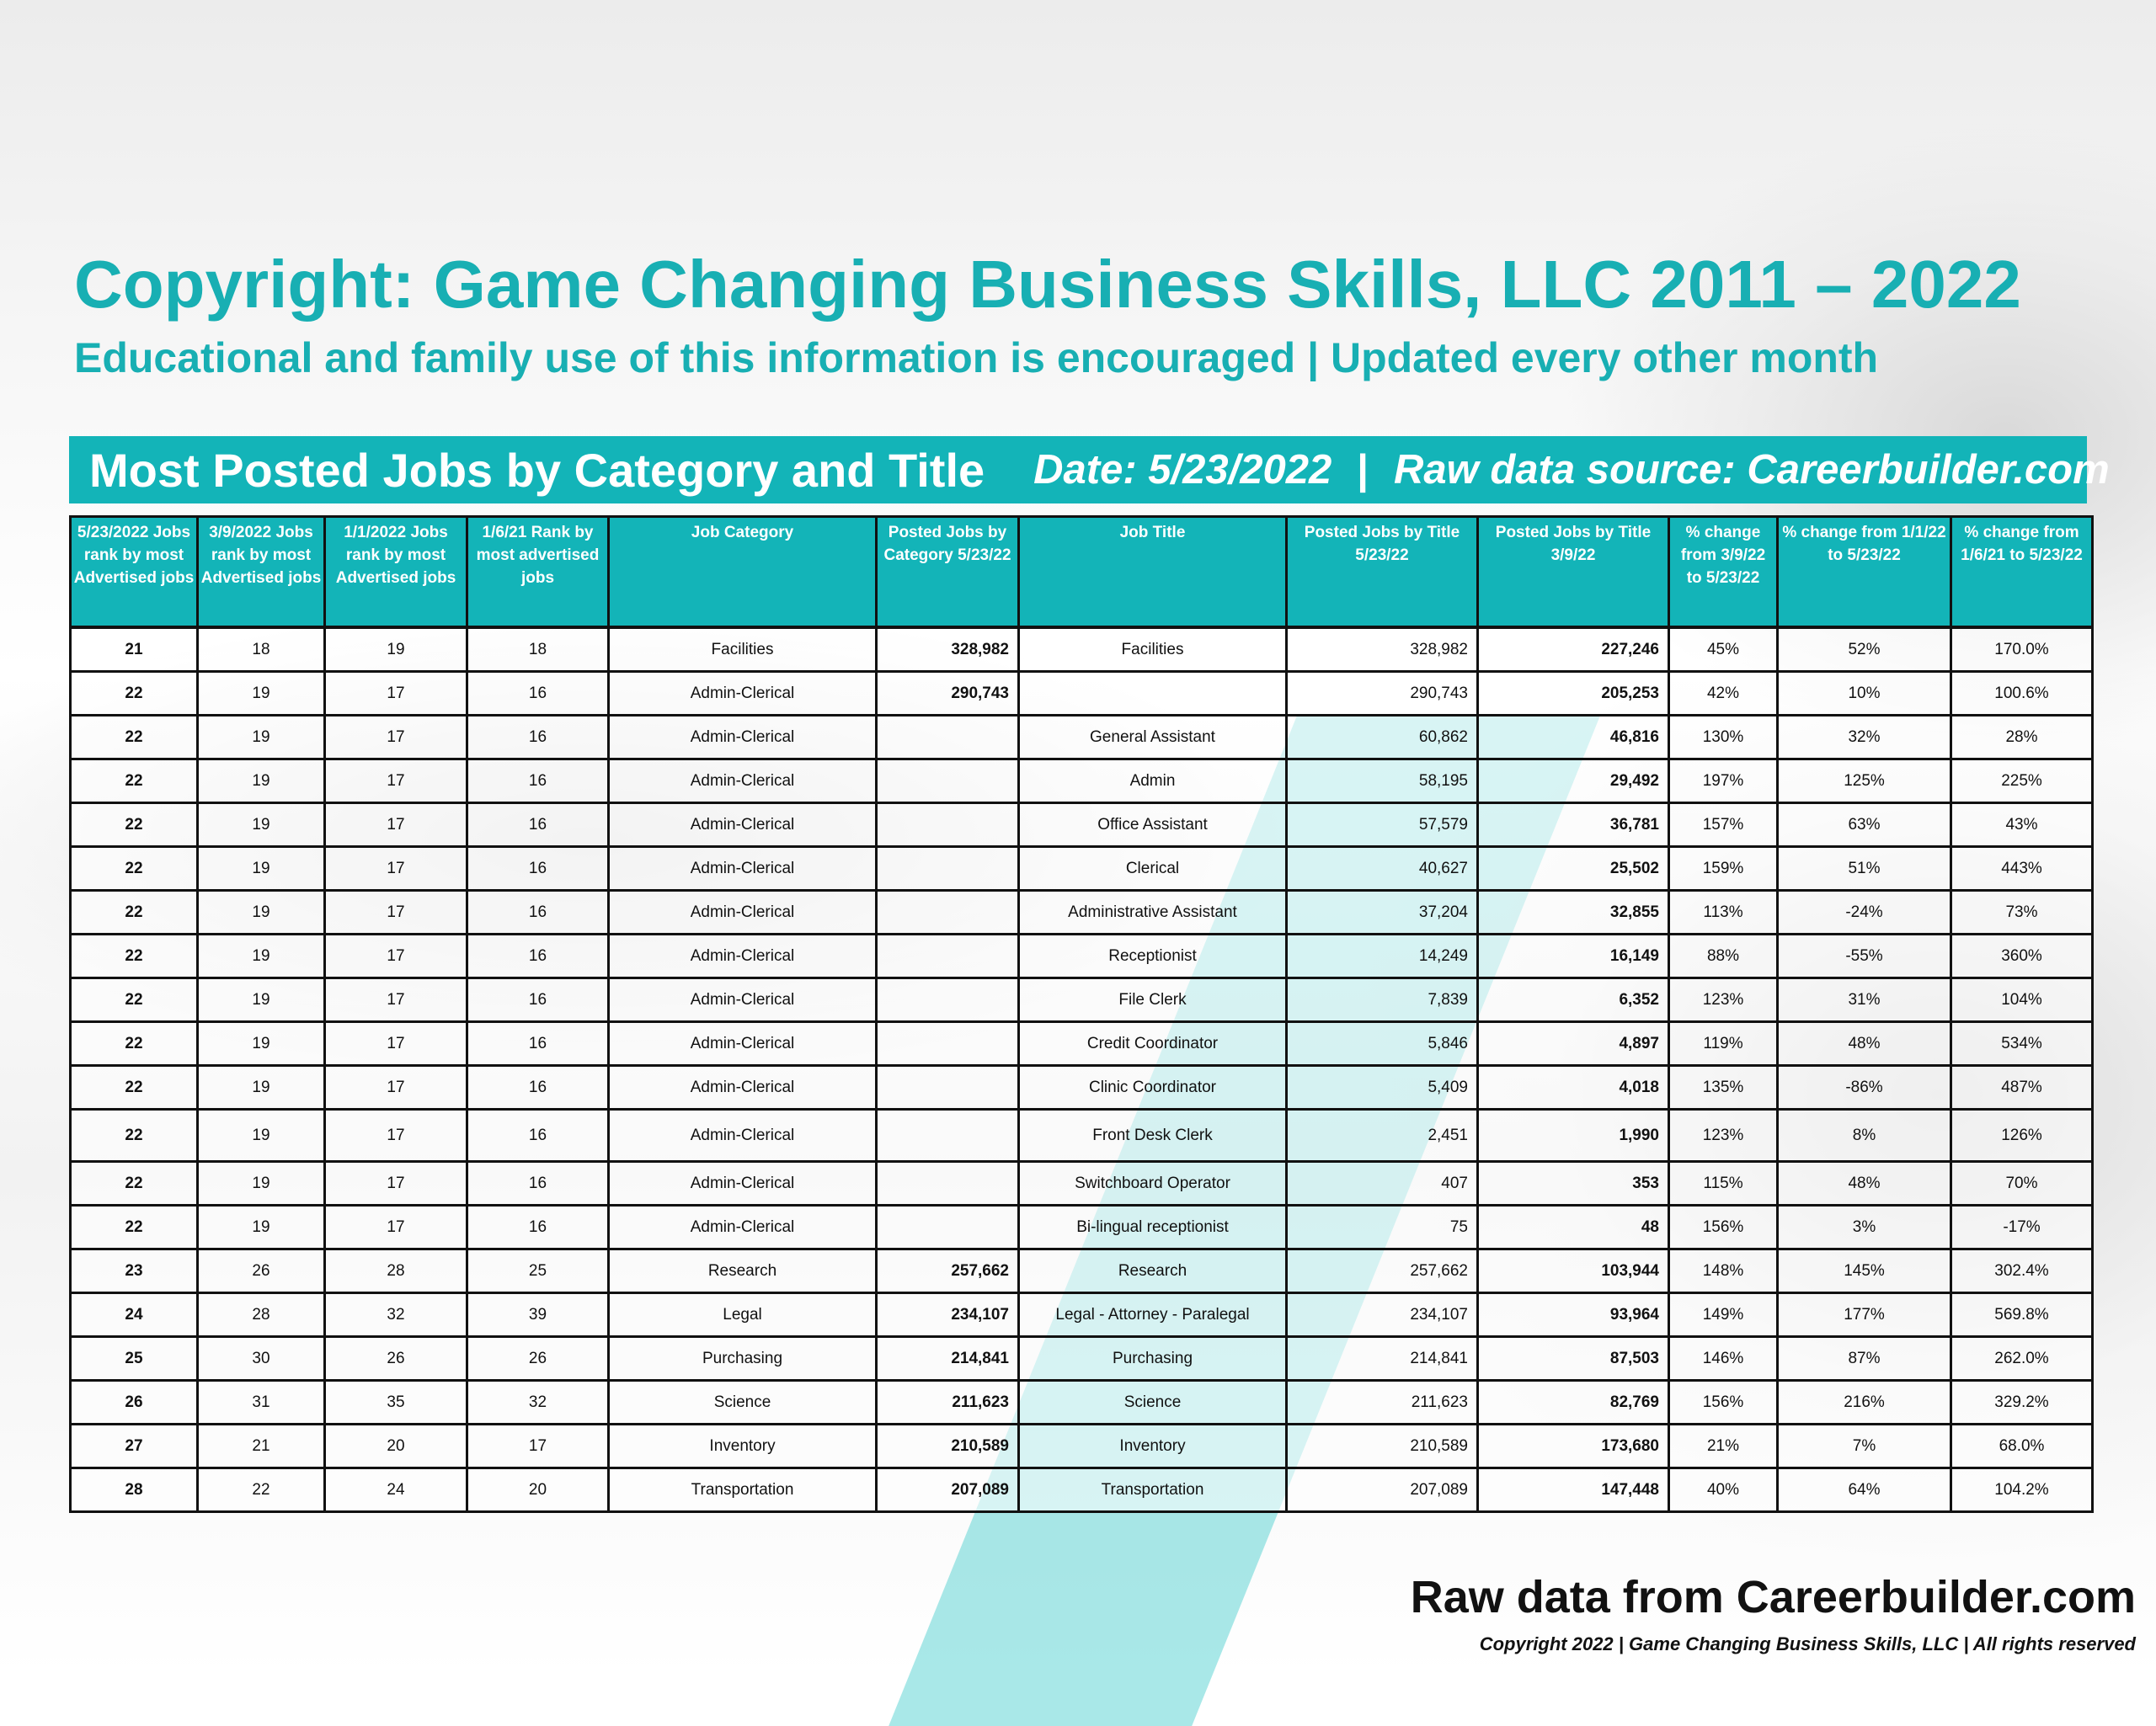 This screenshot has width=2156, height=1726. I want to click on table-cell: 87%, so click(1864, 1358).